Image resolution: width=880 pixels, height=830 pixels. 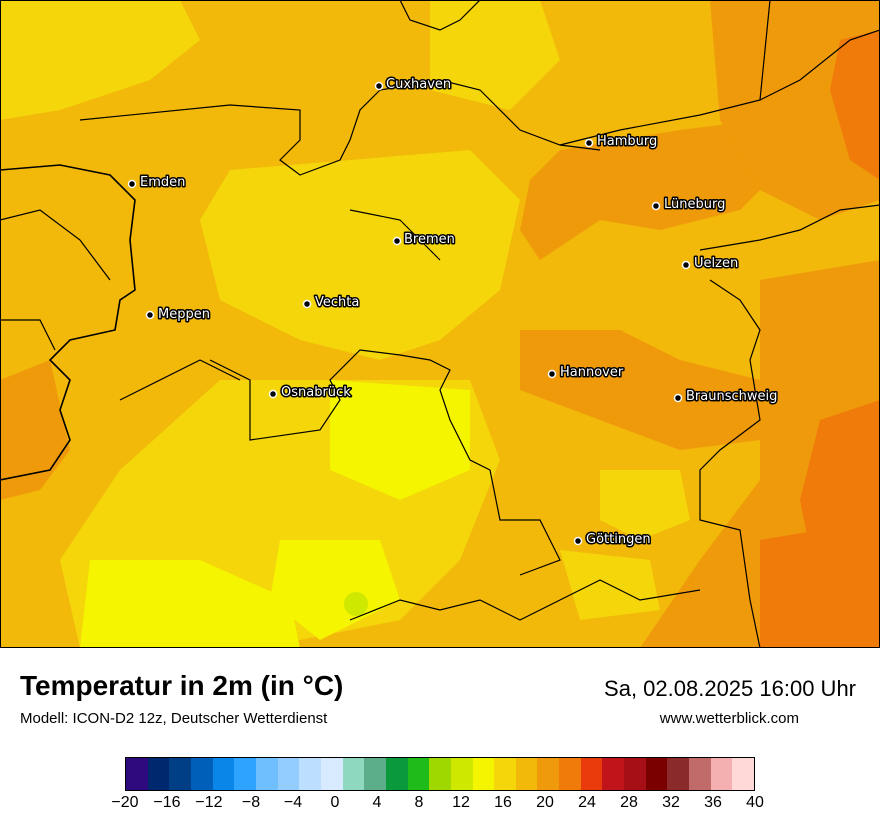 I want to click on city-label-emden: Emden, so click(x=162, y=182).